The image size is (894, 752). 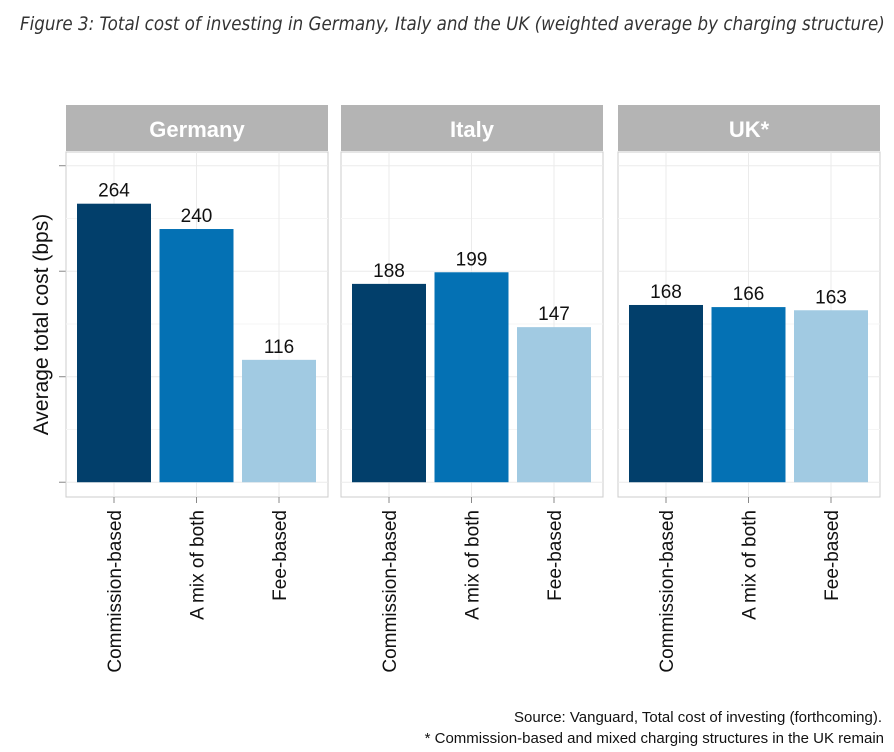 What do you see at coordinates (41, 324) in the screenshot?
I see `y-axis-label: Average total cost (bps)` at bounding box center [41, 324].